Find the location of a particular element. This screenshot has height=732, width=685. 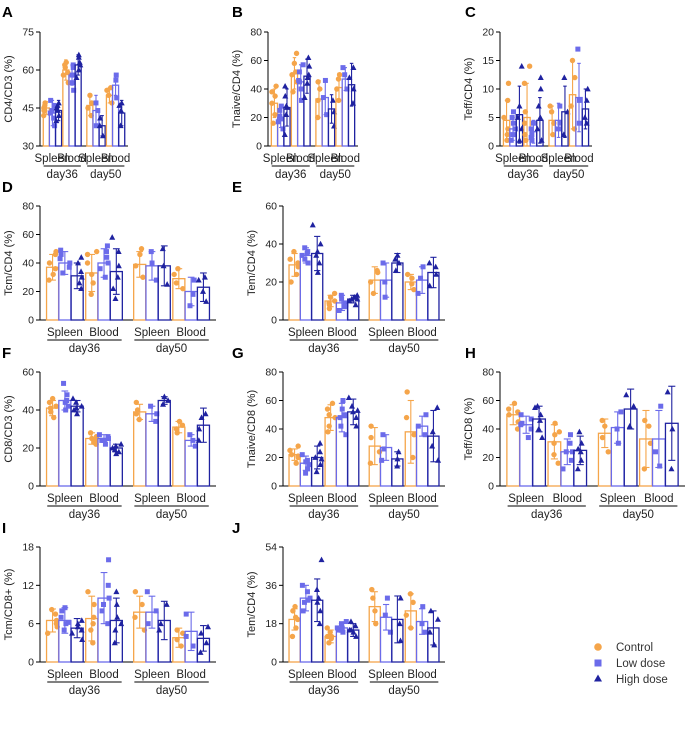

y-tick-label: 45 is located at coordinates (28, 109).